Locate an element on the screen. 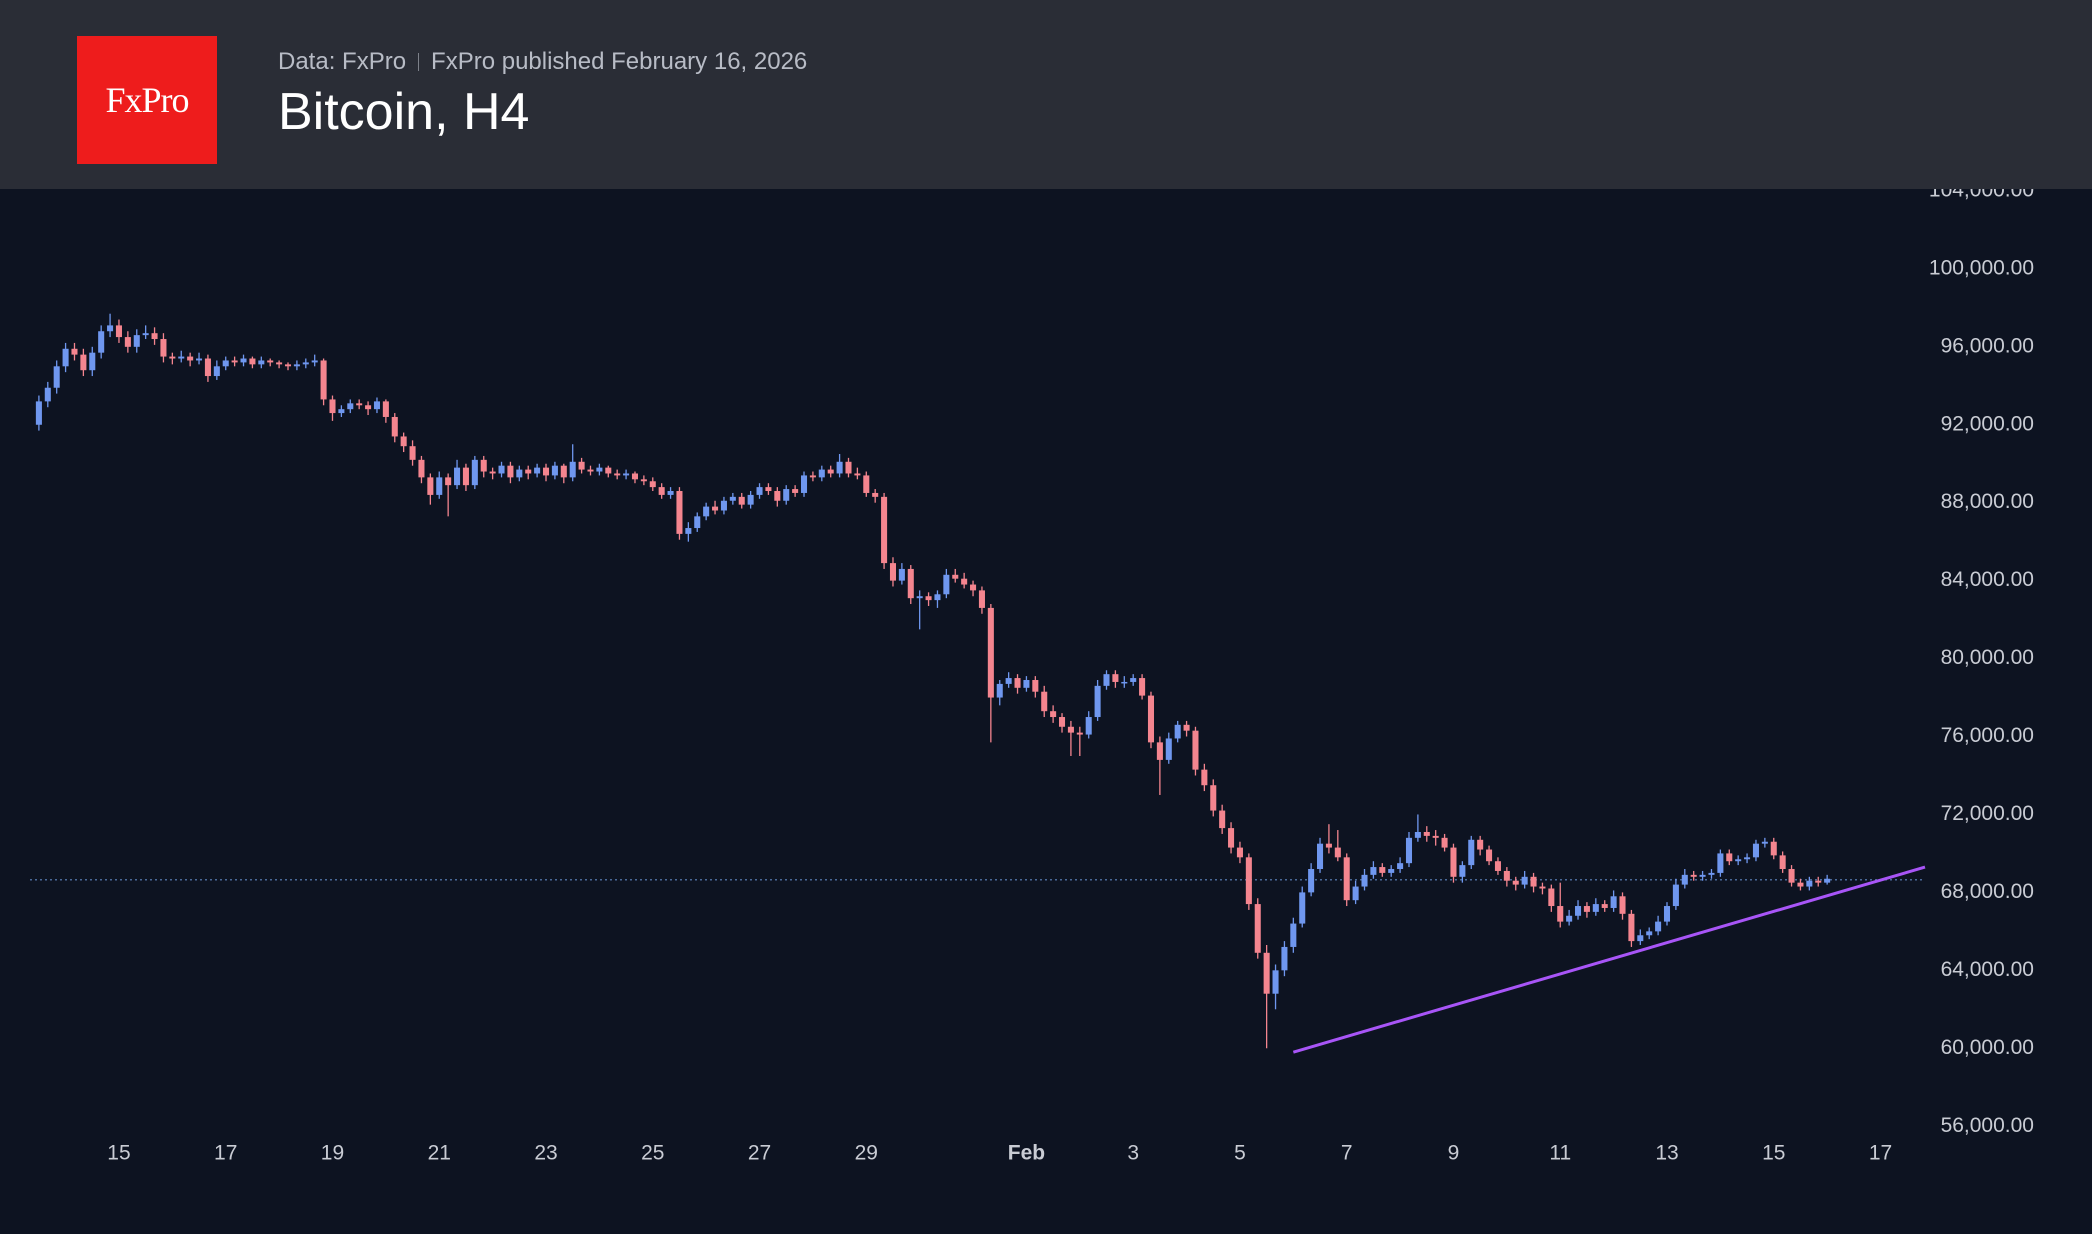 The height and width of the screenshot is (1234, 2092). x-tick-label: 7 is located at coordinates (1347, 1153).